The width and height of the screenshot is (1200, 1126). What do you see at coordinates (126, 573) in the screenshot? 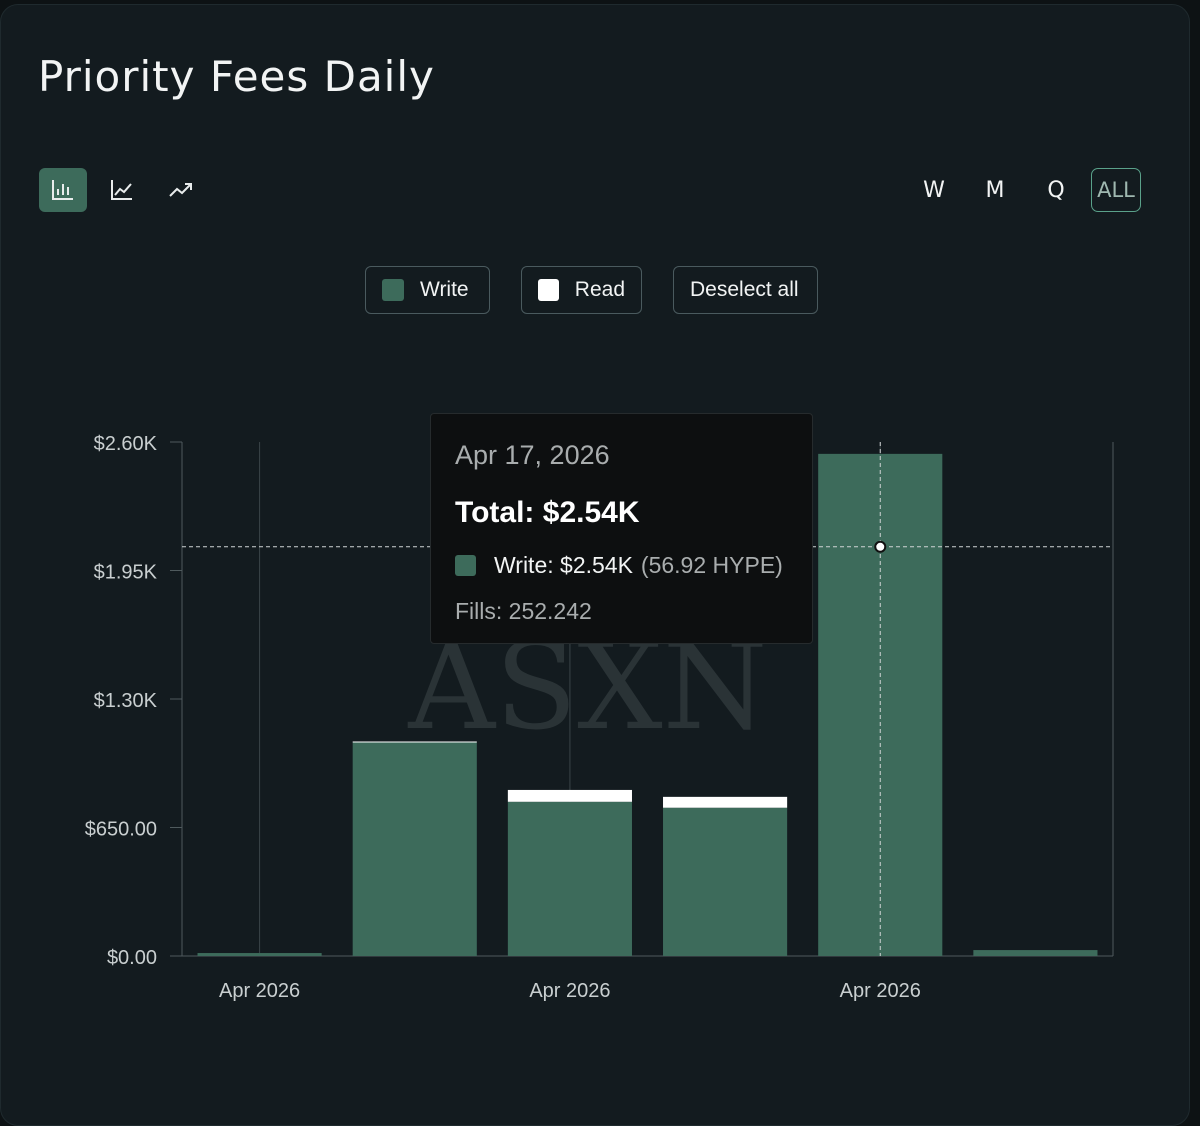
I see `y-tick-label: $1.95K` at bounding box center [126, 573].